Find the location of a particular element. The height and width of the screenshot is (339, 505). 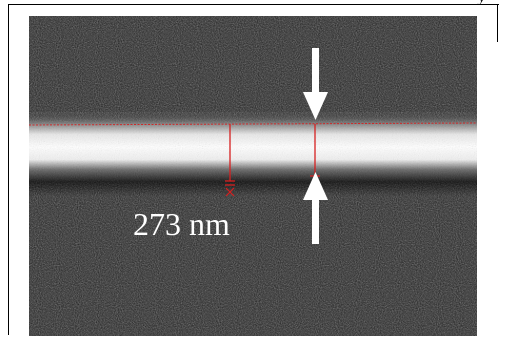

top-border-line is located at coordinates (253, 4).